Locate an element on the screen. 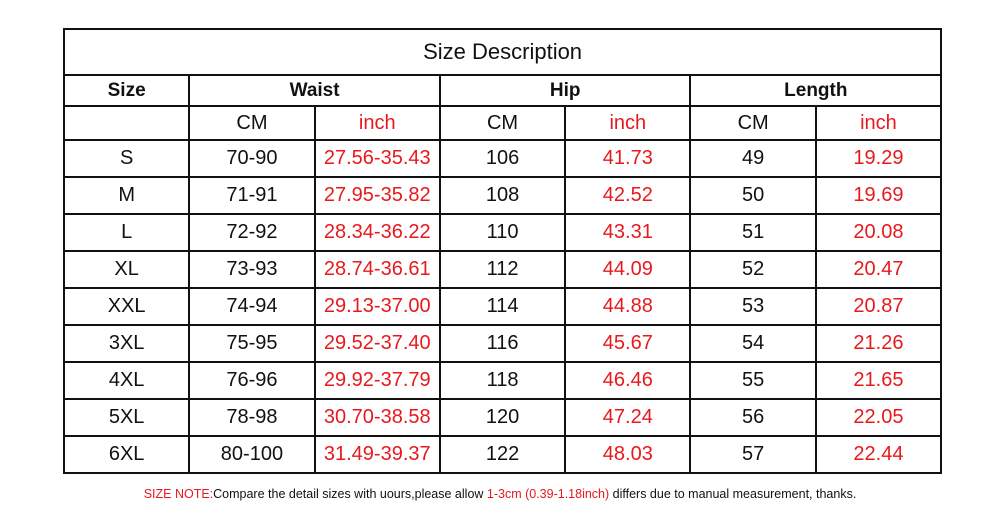 This screenshot has width=1000, height=515. value-cell: 29.92-37.79 is located at coordinates (377, 380).